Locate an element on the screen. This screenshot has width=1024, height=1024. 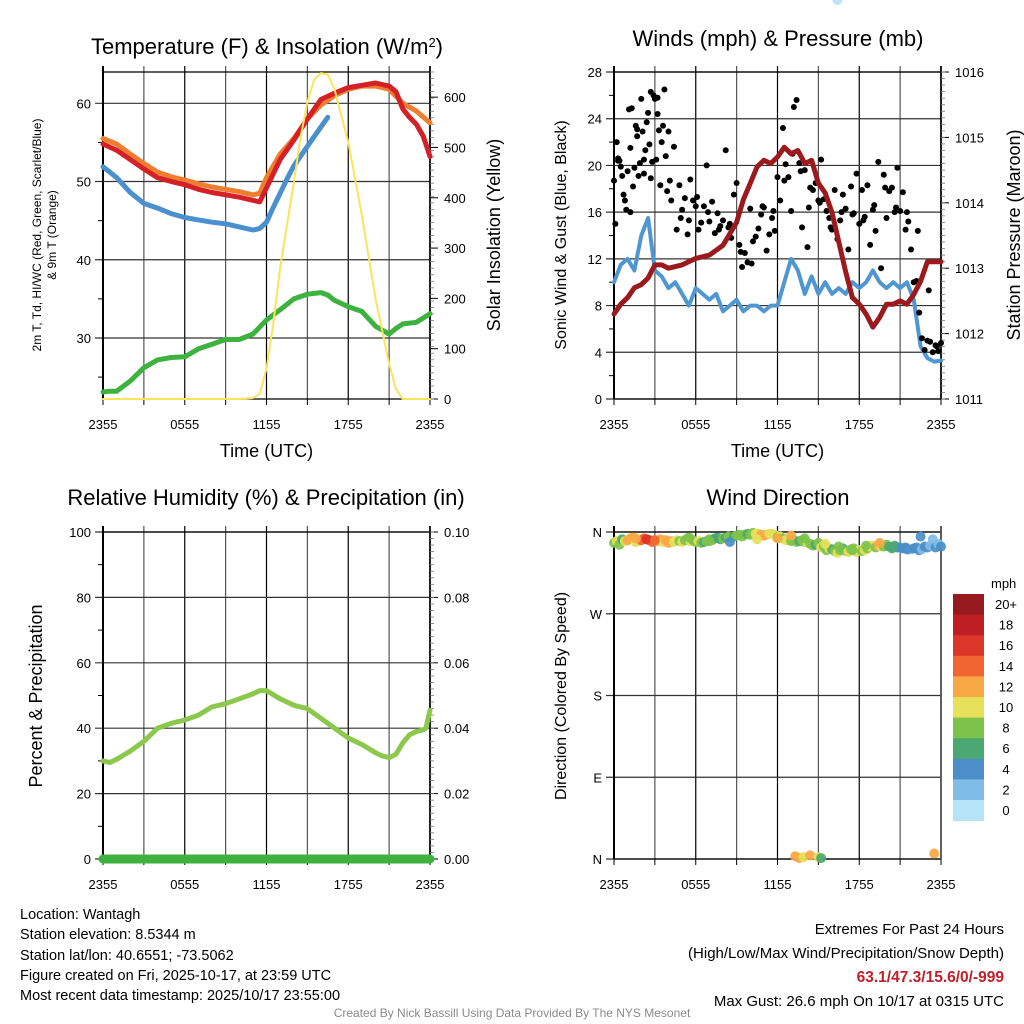
title-superscript: 2 is located at coordinates (431, 42).